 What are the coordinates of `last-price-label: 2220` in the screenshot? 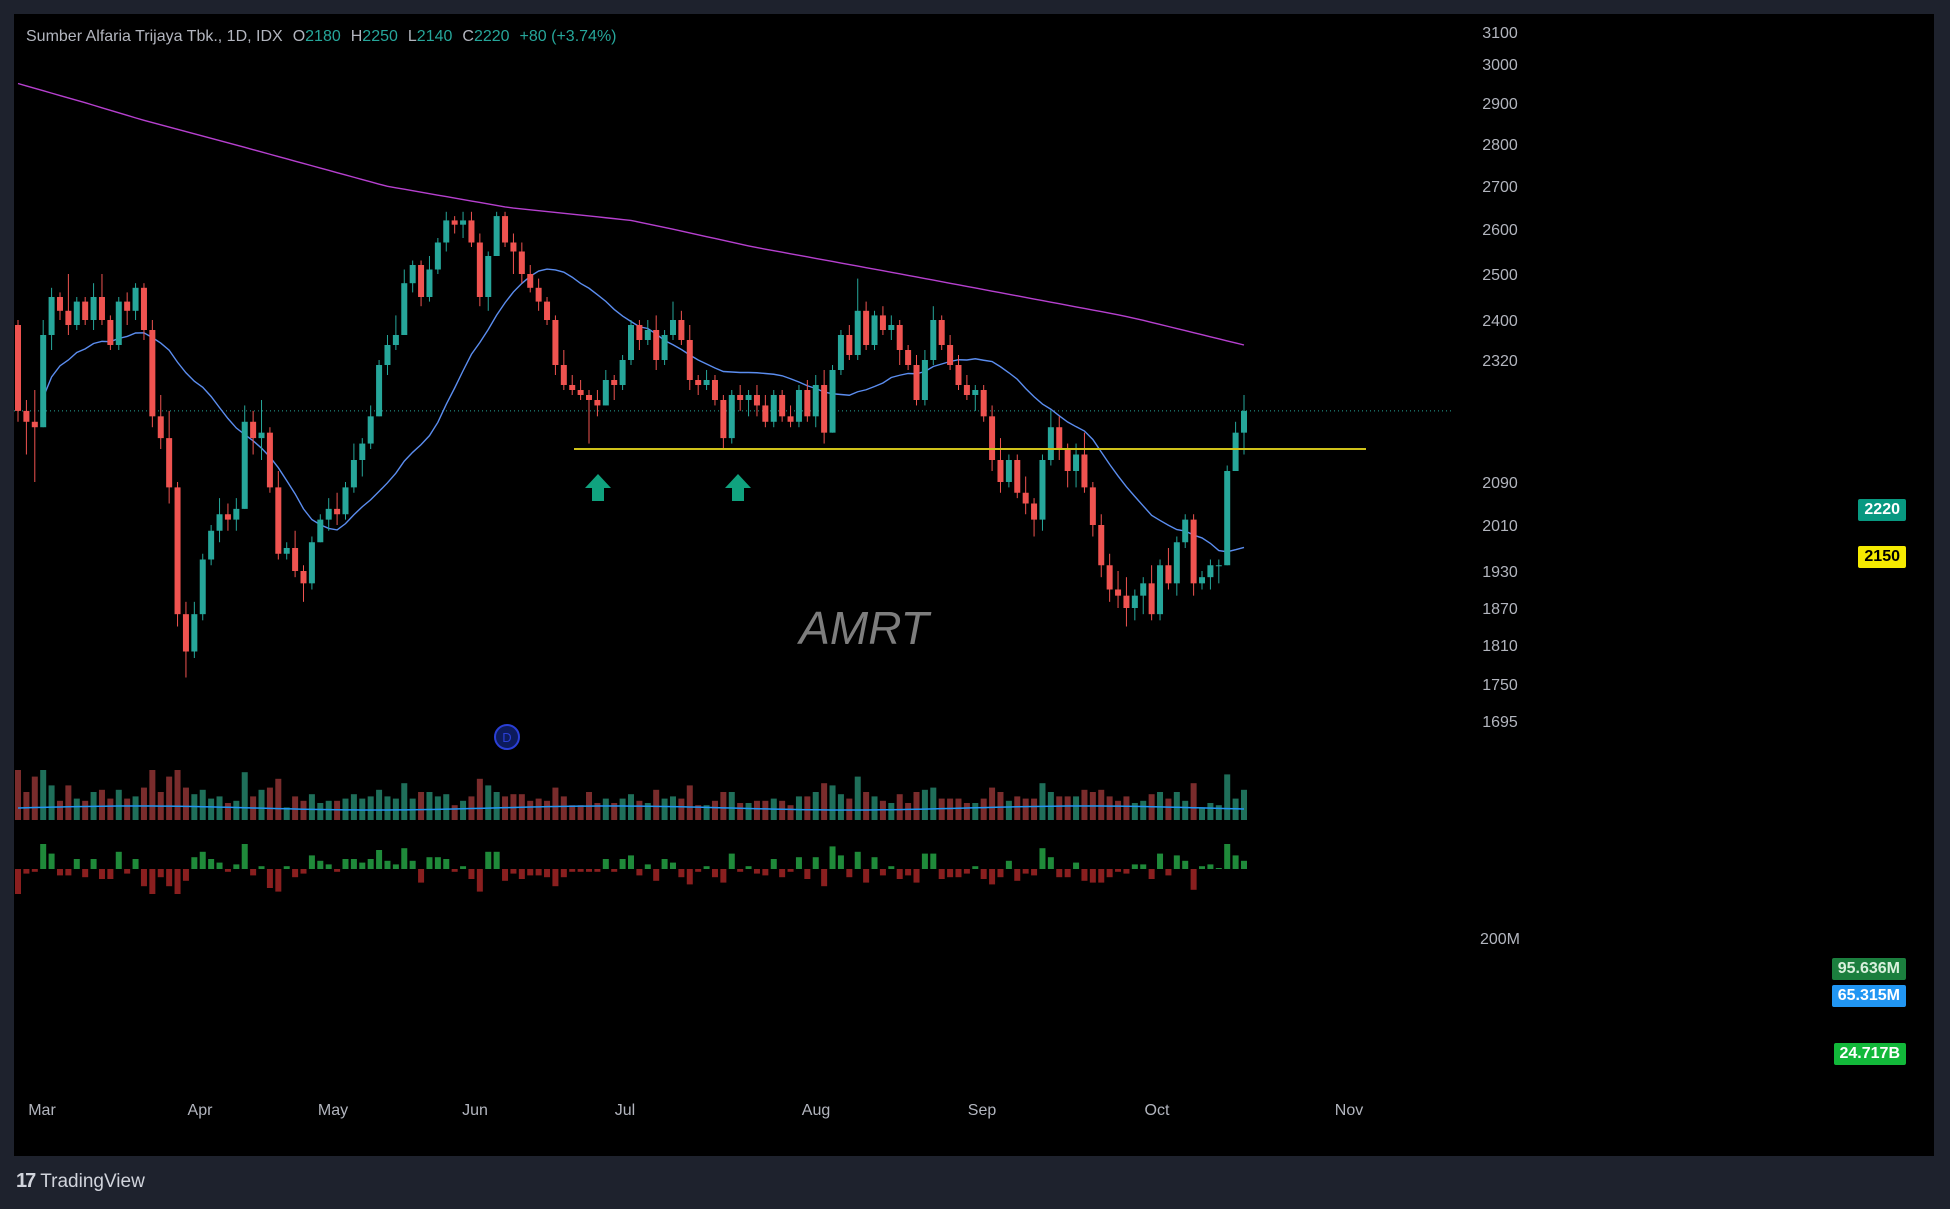 It's located at (1882, 510).